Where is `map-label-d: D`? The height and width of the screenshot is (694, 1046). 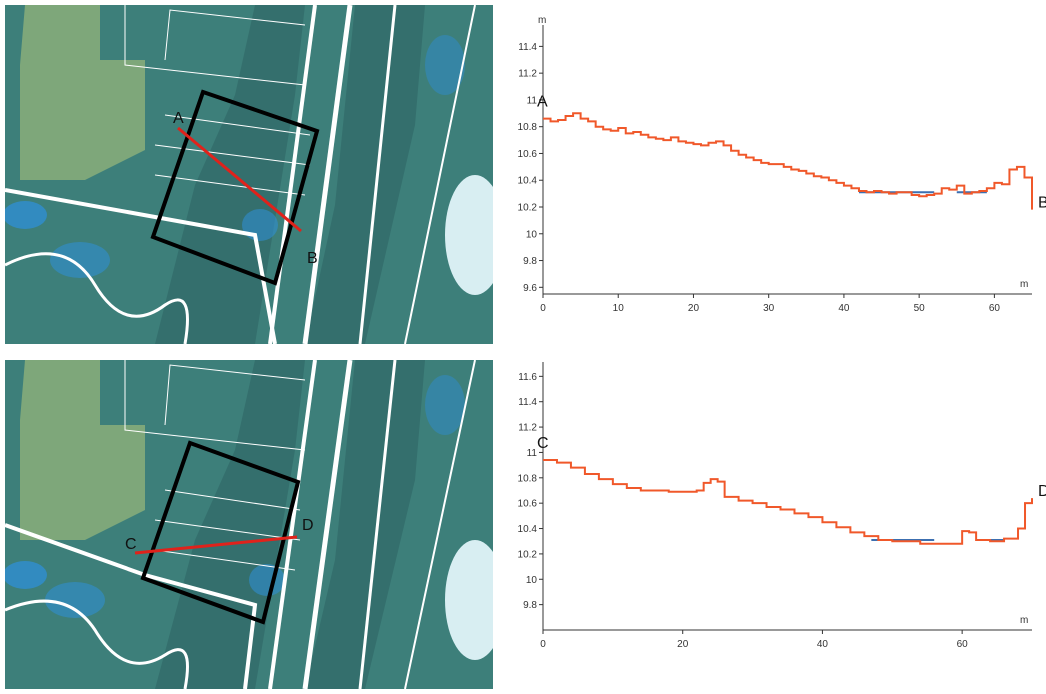
map-label-d: D is located at coordinates (308, 525).